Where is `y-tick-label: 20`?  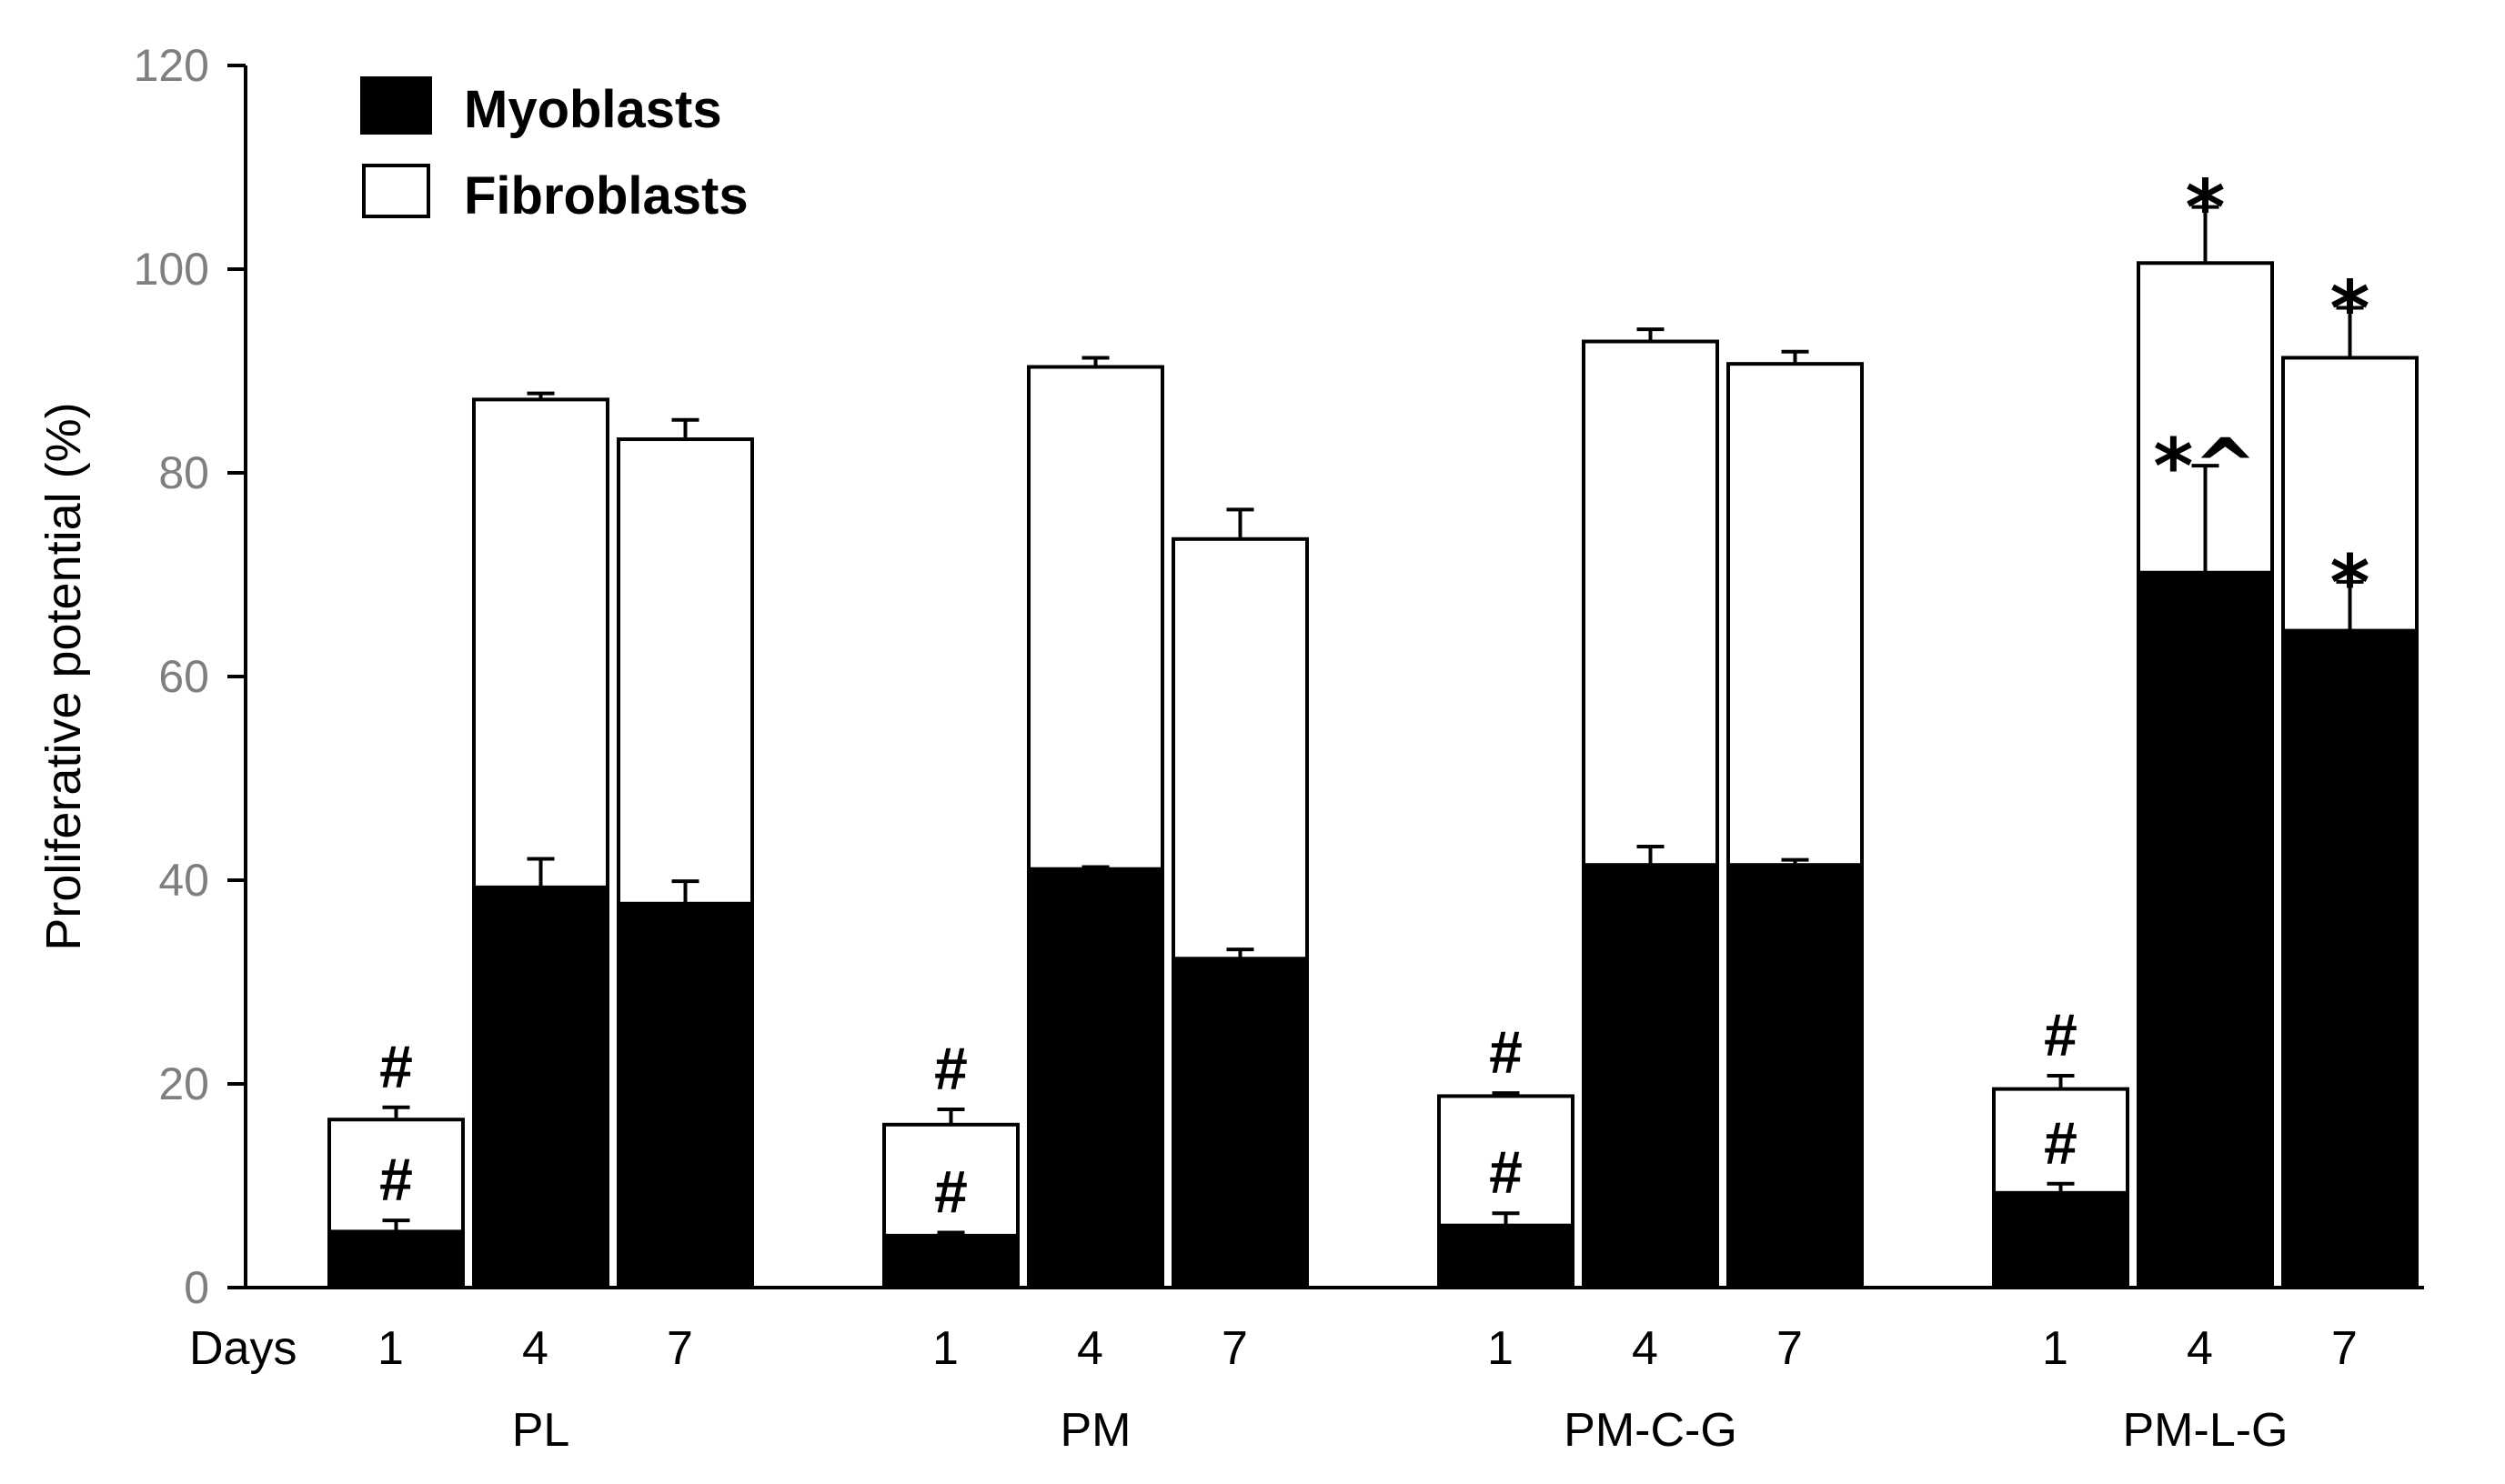 y-tick-label: 20 is located at coordinates (183, 1083).